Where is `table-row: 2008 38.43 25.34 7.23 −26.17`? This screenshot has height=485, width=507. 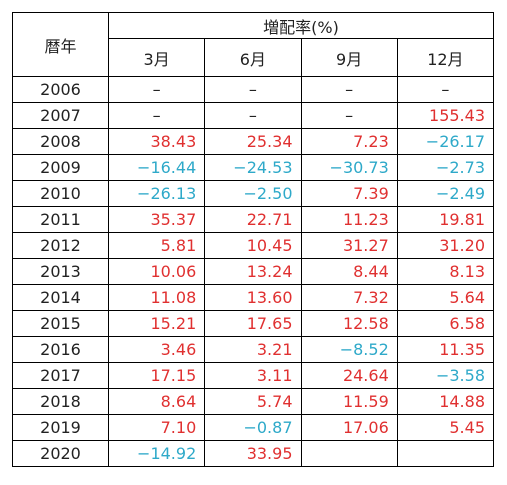 table-row: 2008 38.43 25.34 7.23 −26.17 is located at coordinates (253, 141).